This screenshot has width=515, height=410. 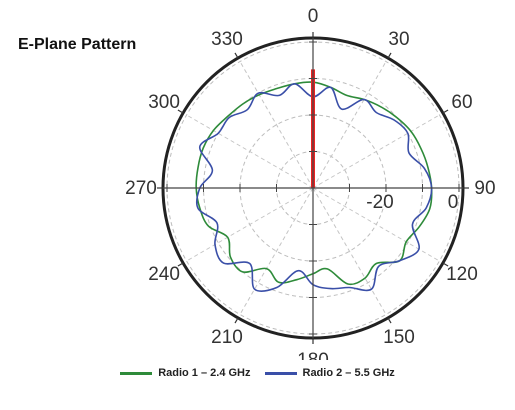 I want to click on angle-label-210: 210, so click(x=227, y=337).